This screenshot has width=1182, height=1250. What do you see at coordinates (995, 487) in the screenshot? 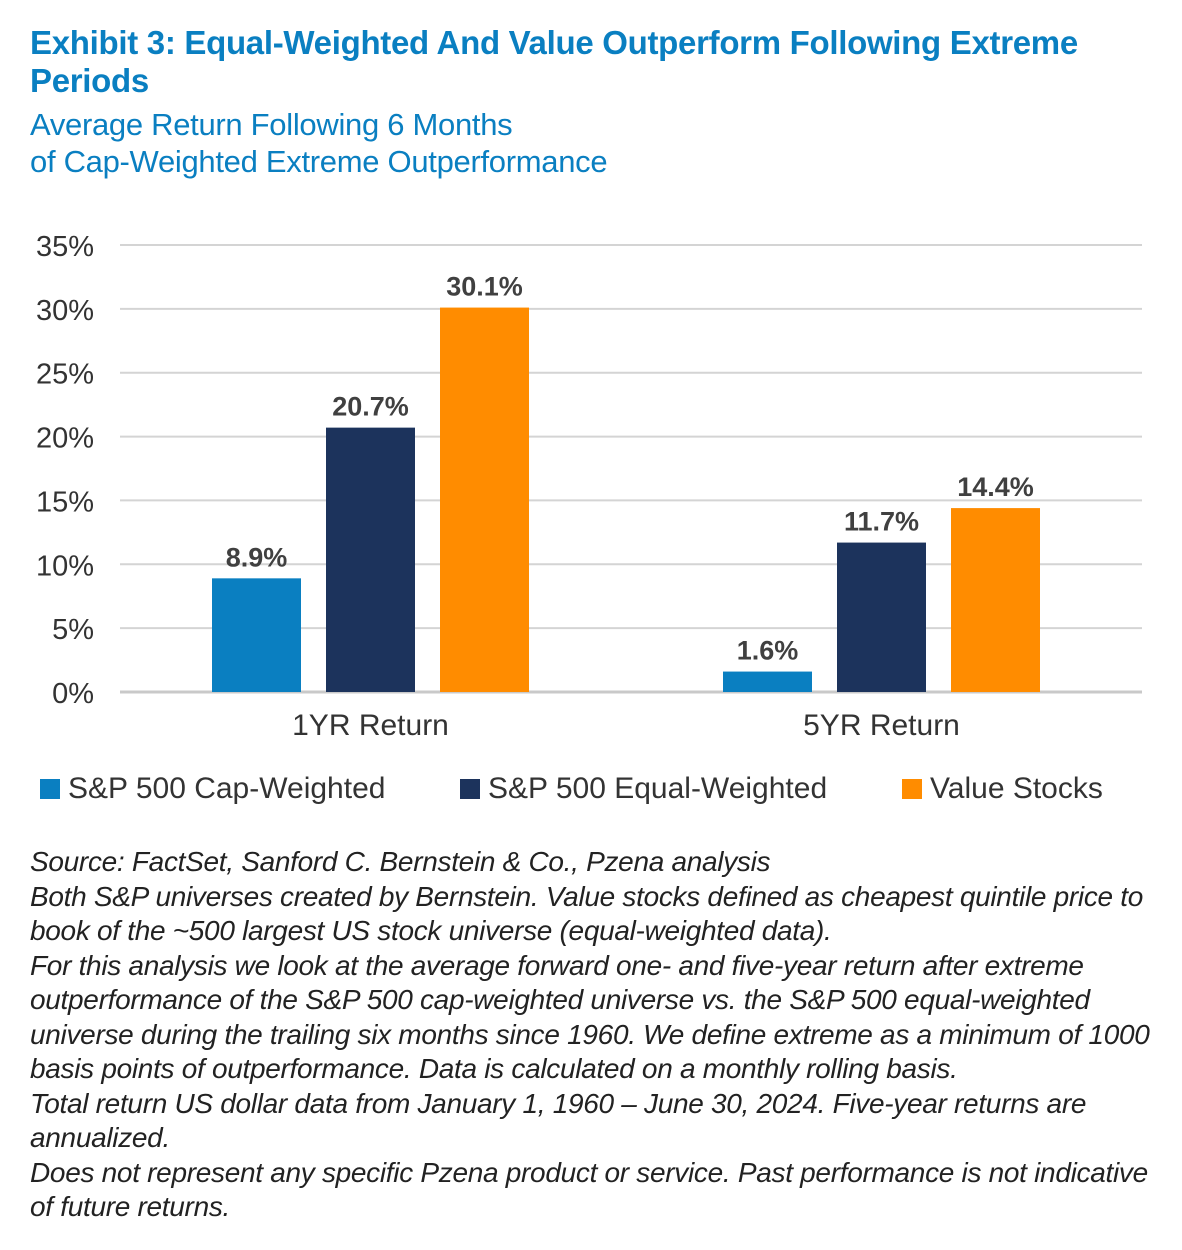
I see `data-label: 14.4%` at bounding box center [995, 487].